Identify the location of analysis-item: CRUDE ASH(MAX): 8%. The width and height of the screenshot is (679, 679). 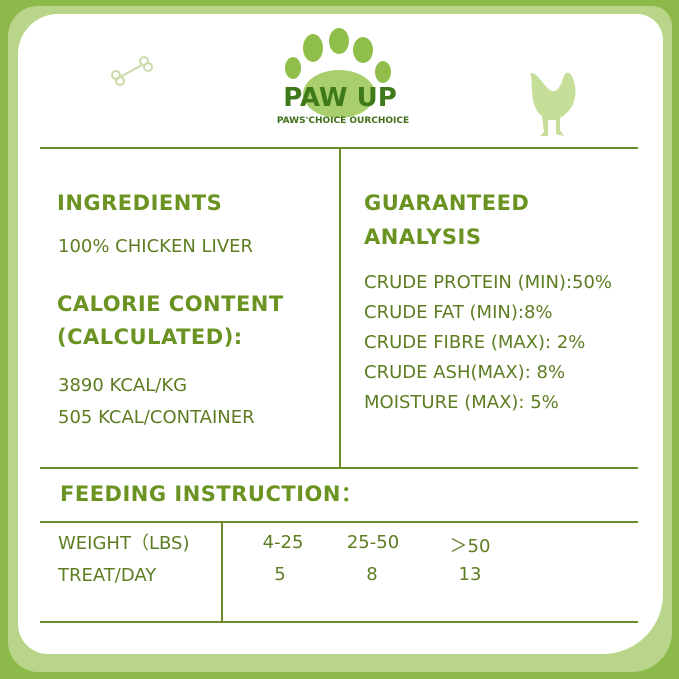
(465, 372).